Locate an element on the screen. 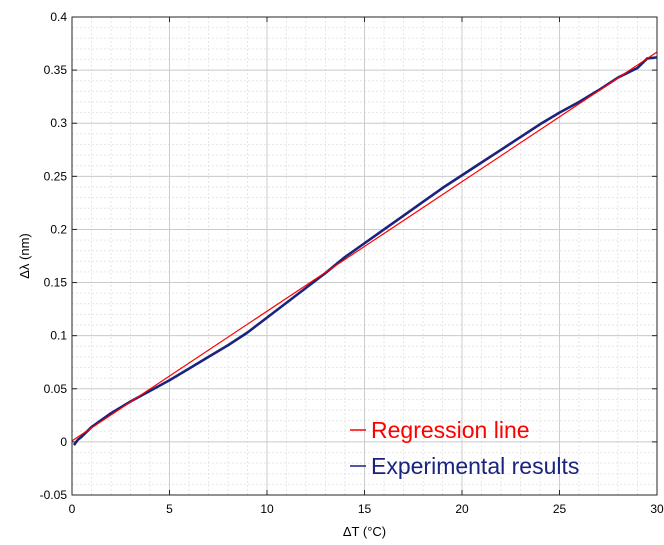 This screenshot has height=545, width=664. legend-label-experimental-results: Experimental results is located at coordinates (475, 466).